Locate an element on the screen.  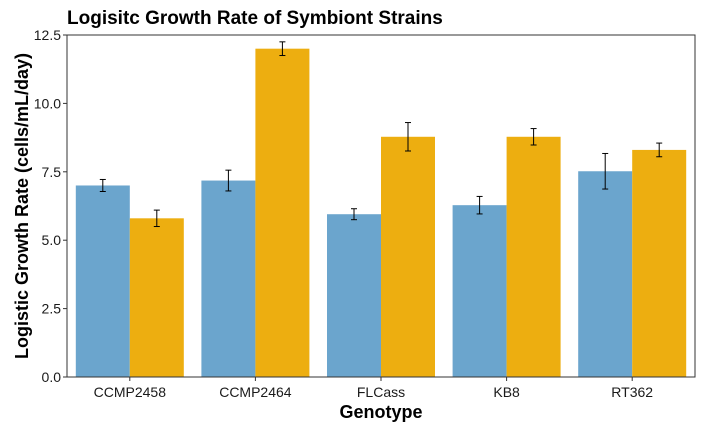
x-tick-label: FLCass is located at coordinates (381, 392).